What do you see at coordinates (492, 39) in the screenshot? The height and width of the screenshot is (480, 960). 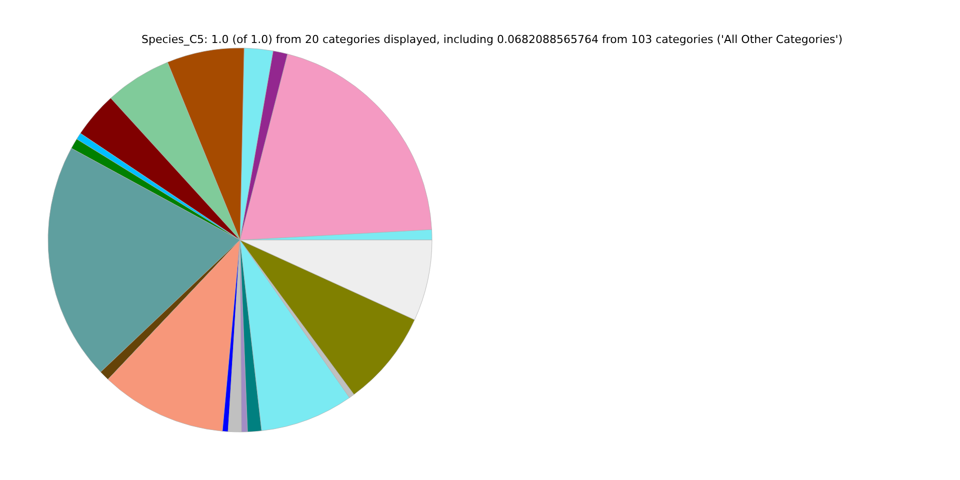 I see `text: Species_C5: 1.0 (of 1.0) from 20 categories displayed, including 0.0682088565764 from 103 categories ('All Other Categories')` at bounding box center [492, 39].